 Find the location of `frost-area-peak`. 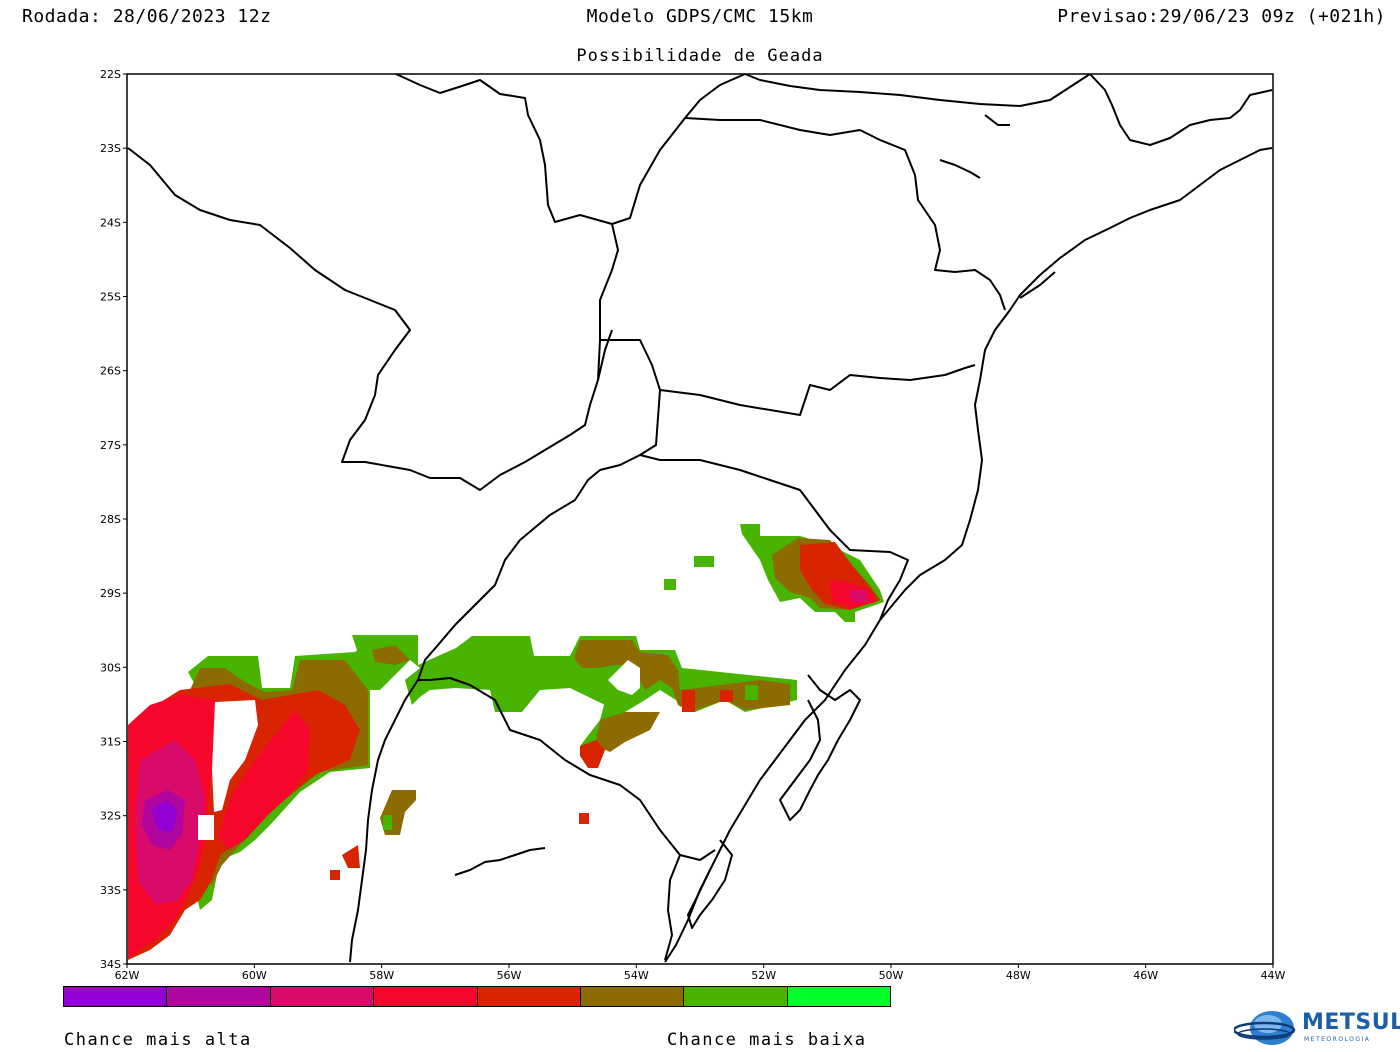

frost-area-peak is located at coordinates (165, 816).